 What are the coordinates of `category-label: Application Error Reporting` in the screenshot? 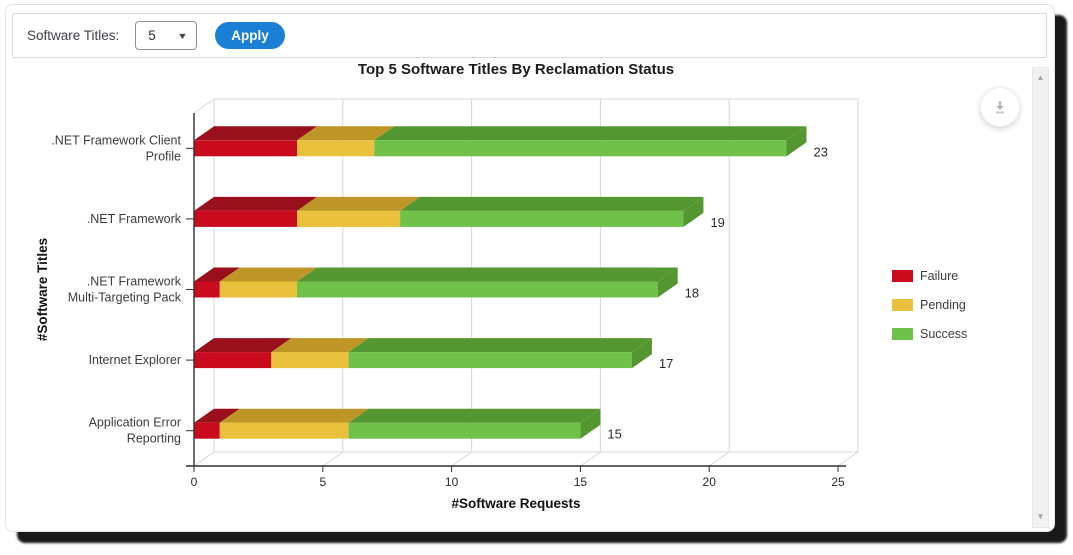 It's located at (135, 431).